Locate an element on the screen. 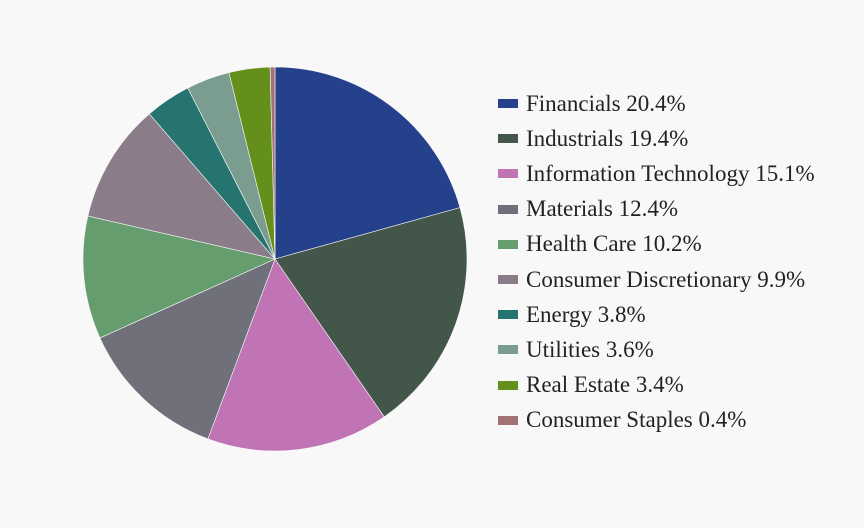 The height and width of the screenshot is (528, 864). legend-item: Financials 20.4% is located at coordinates (656, 103).